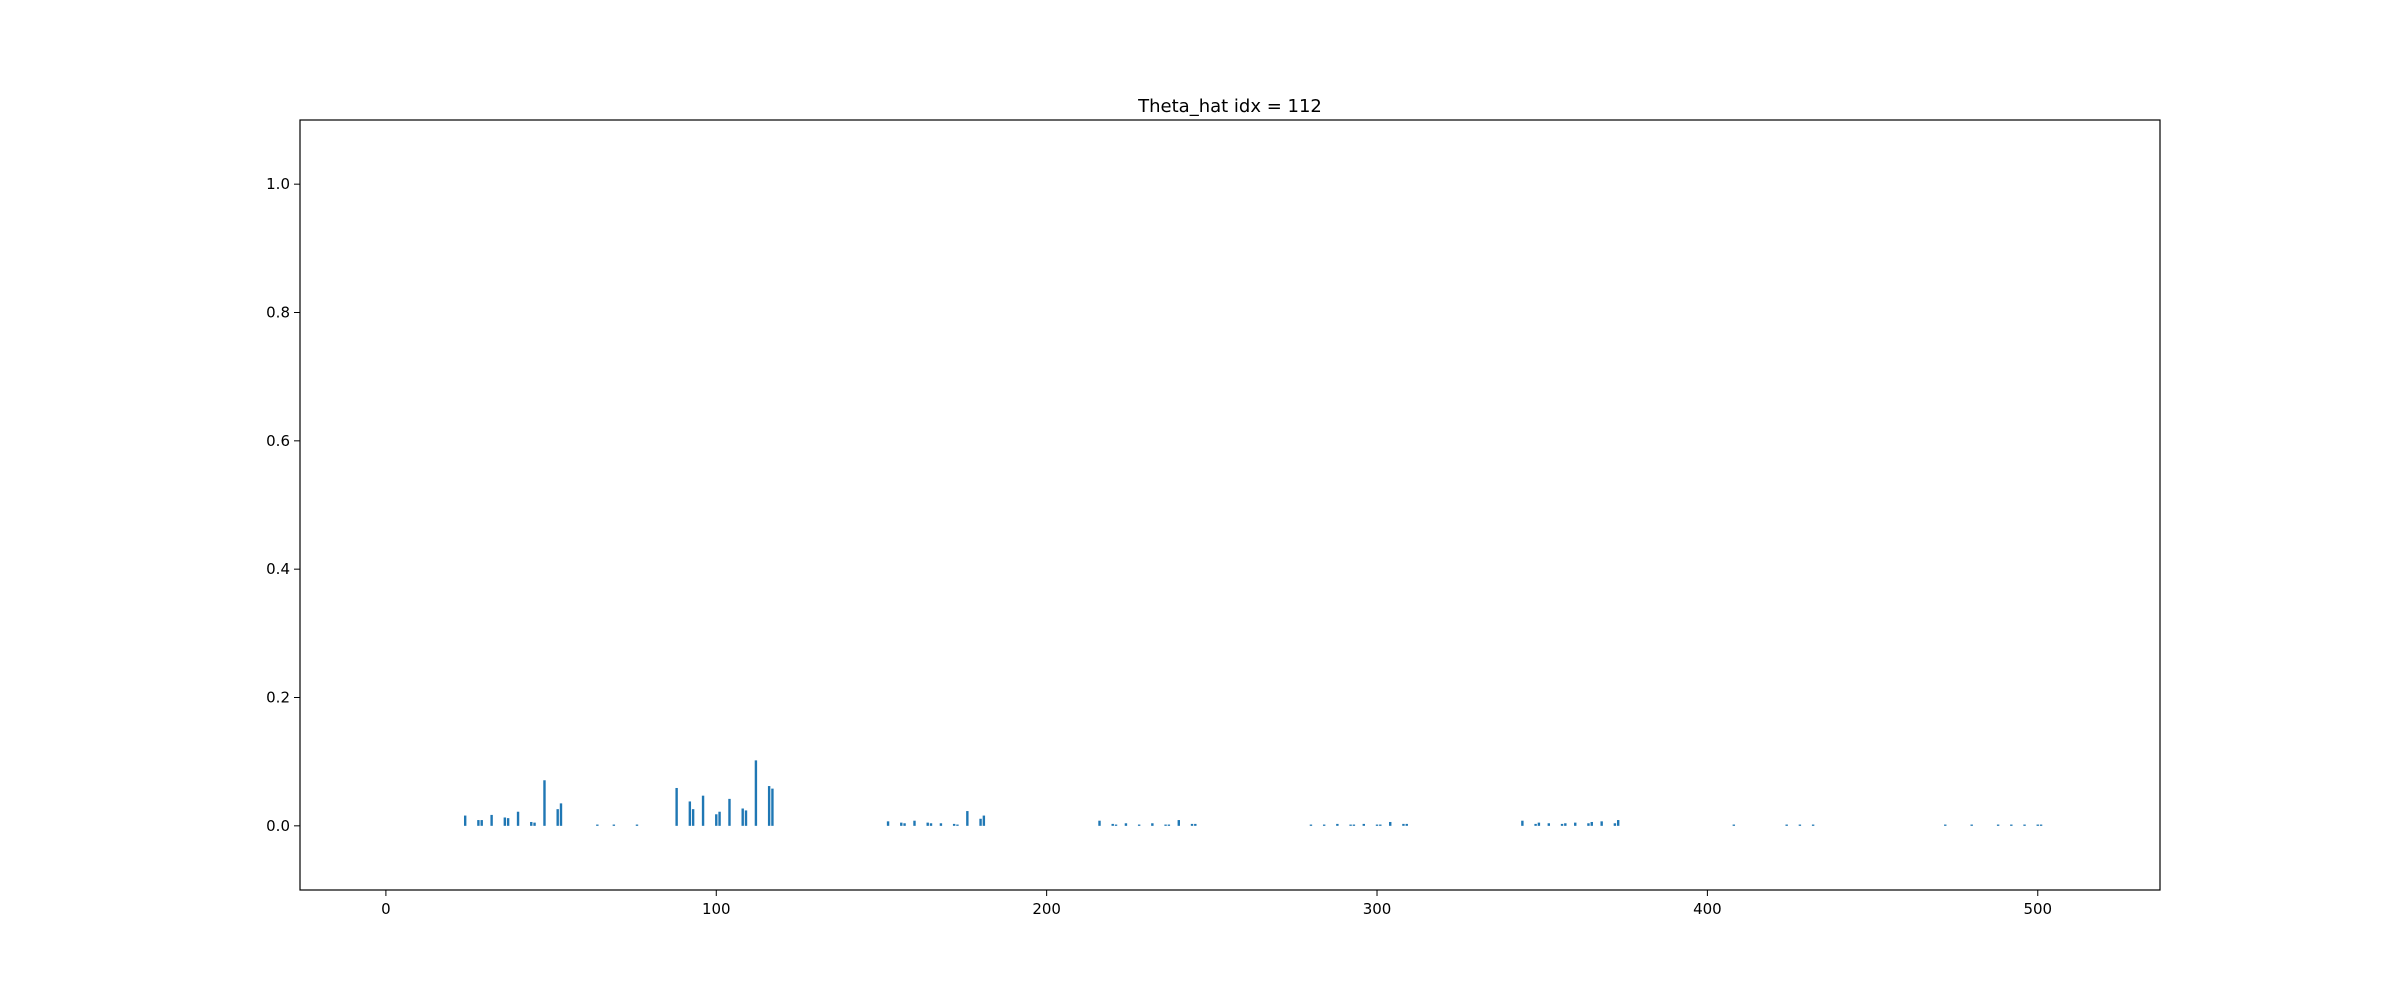 Image resolution: width=2400 pixels, height=1000 pixels. Describe the element at coordinates (278, 698) in the screenshot. I see `y-tick-label: 0.2` at that location.